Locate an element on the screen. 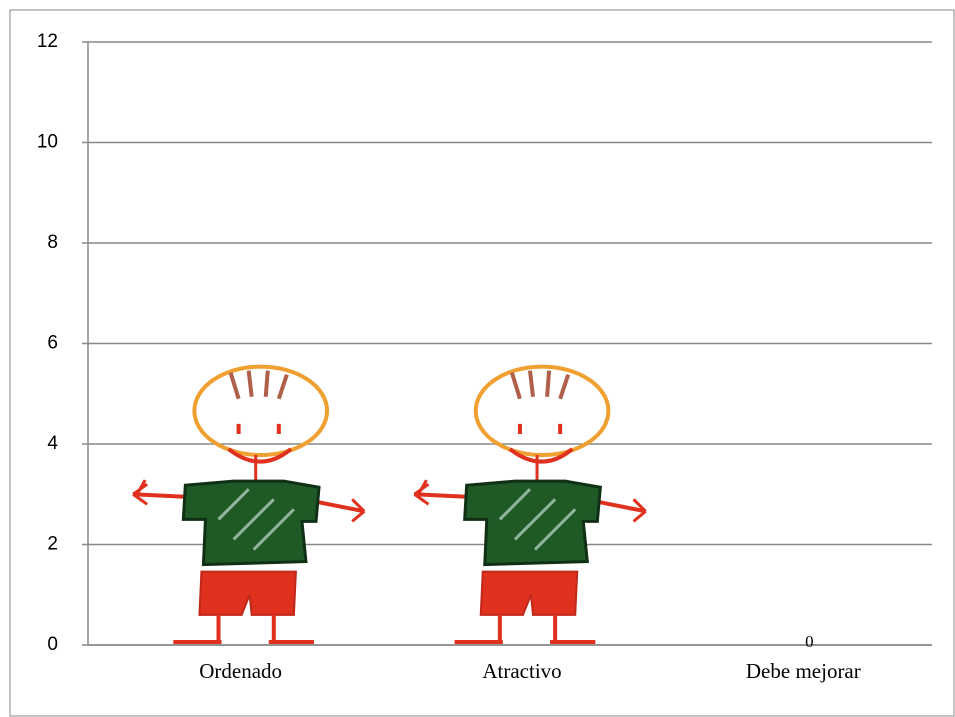  y-tick-label: 4 is located at coordinates (52, 443).